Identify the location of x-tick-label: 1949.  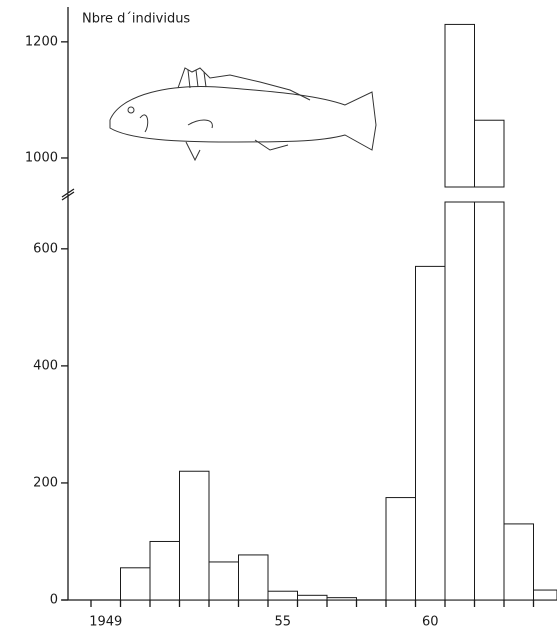
(105, 622).